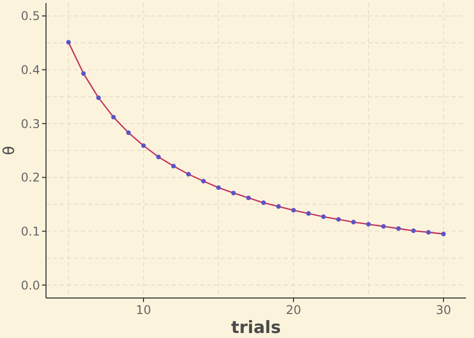  Describe the element at coordinates (30, 69) in the screenshot. I see `y-tick-label: 0.4` at that location.